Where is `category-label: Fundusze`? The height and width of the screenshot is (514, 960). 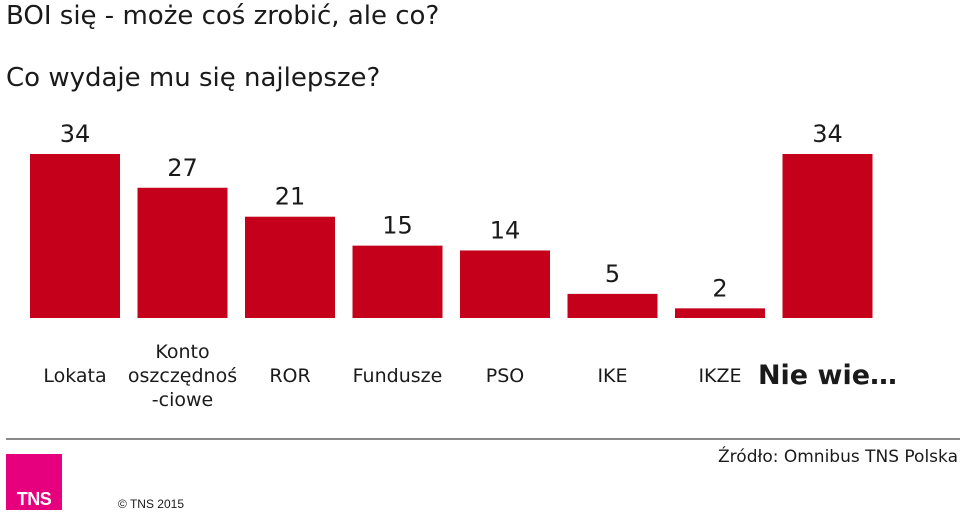 category-label: Fundusze is located at coordinates (398, 376).